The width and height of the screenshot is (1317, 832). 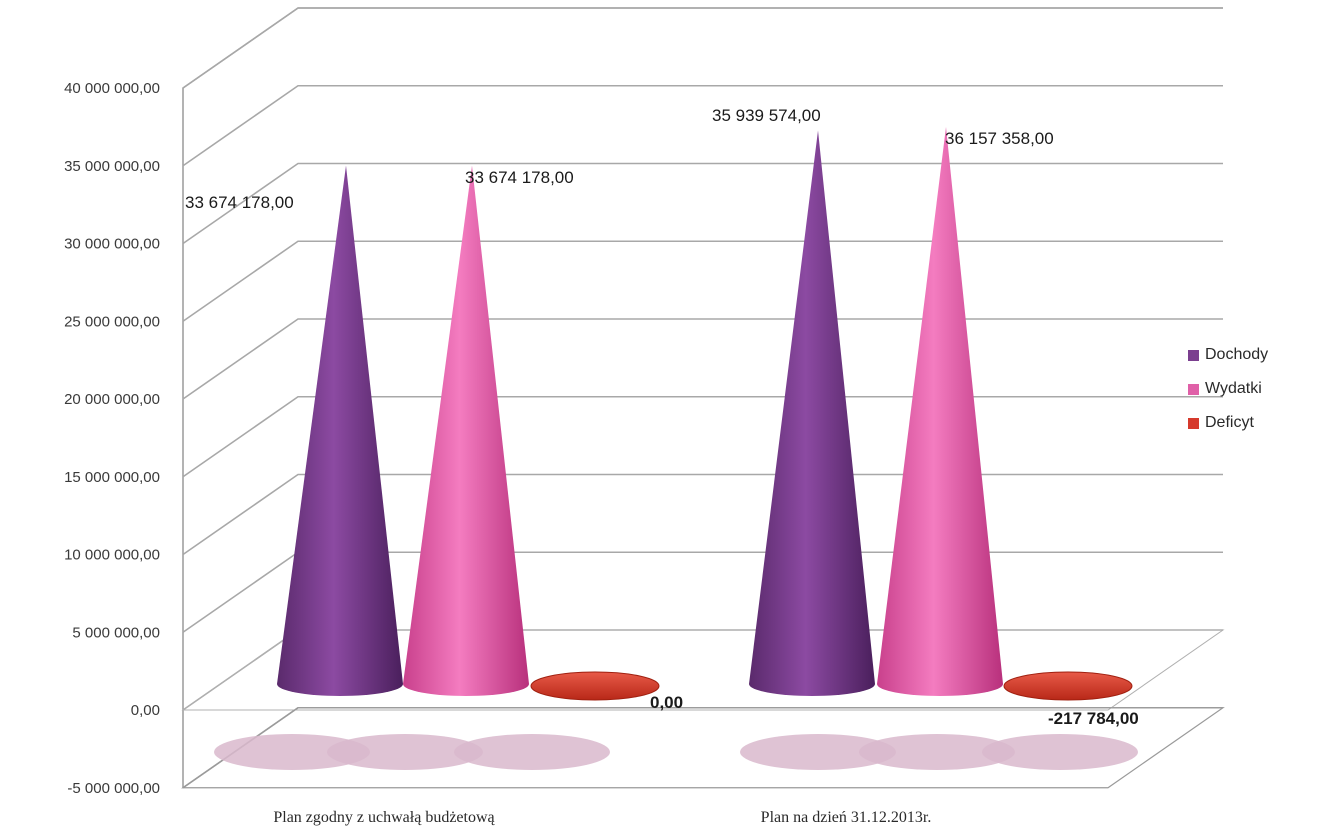 I want to click on legend-item-dochody: Dochody, so click(x=1228, y=355).